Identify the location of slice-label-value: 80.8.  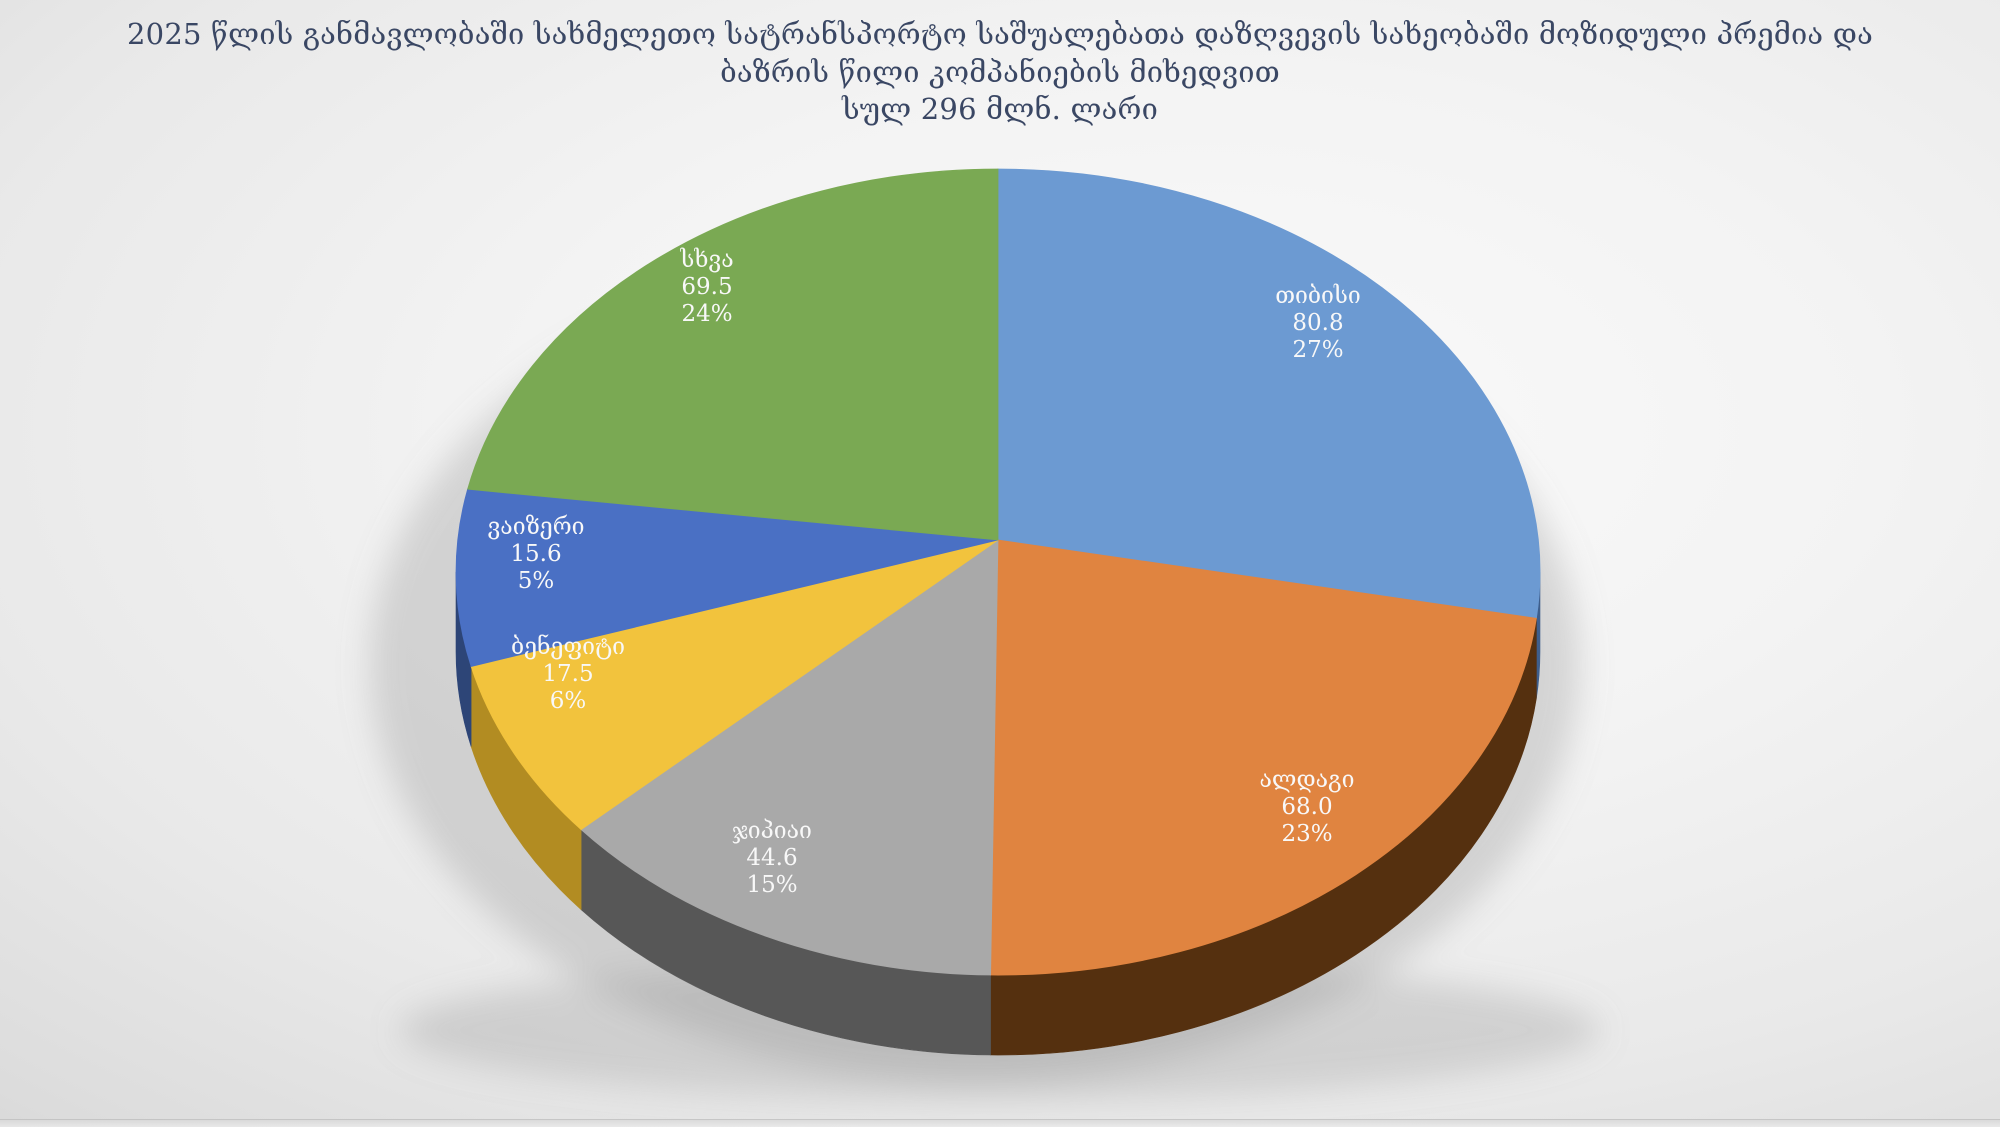
(1317, 323).